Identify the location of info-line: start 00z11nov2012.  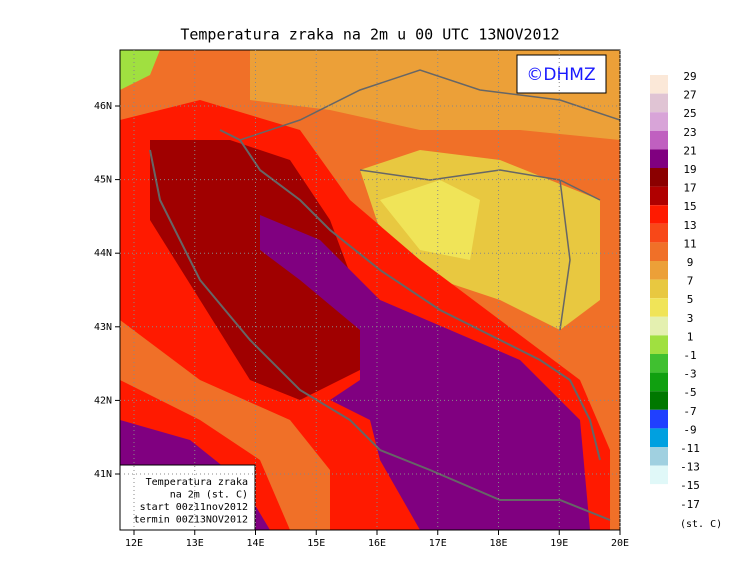
(194, 507).